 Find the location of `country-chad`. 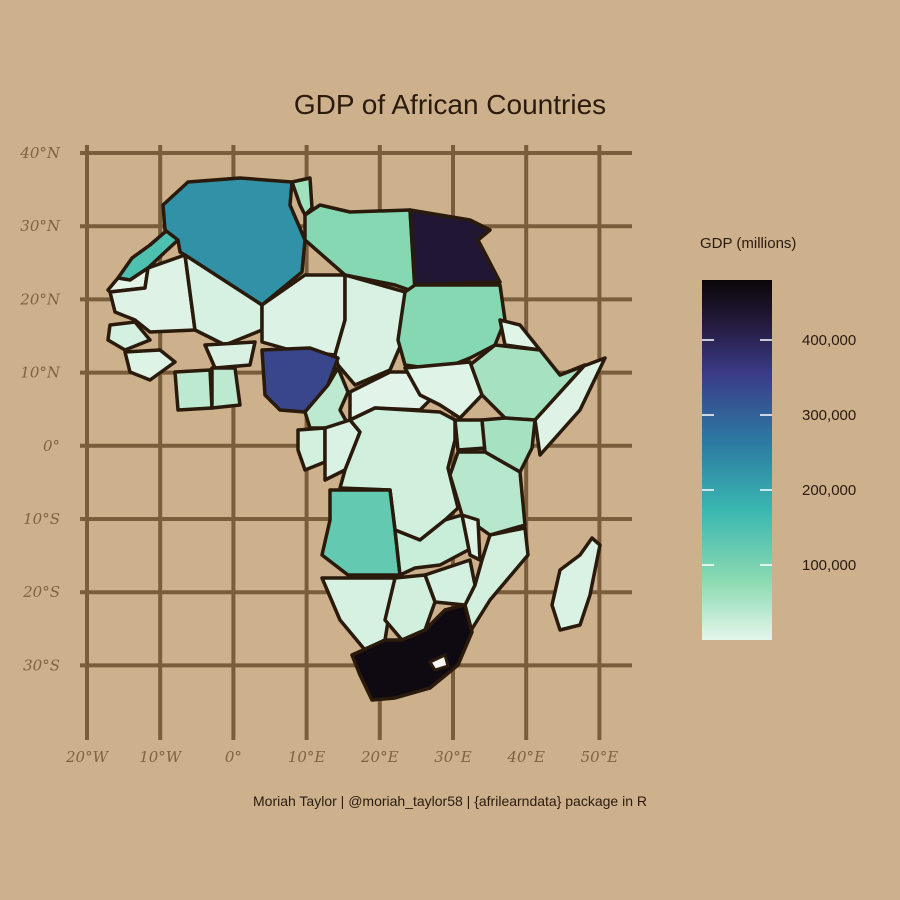

country-chad is located at coordinates (370, 330).